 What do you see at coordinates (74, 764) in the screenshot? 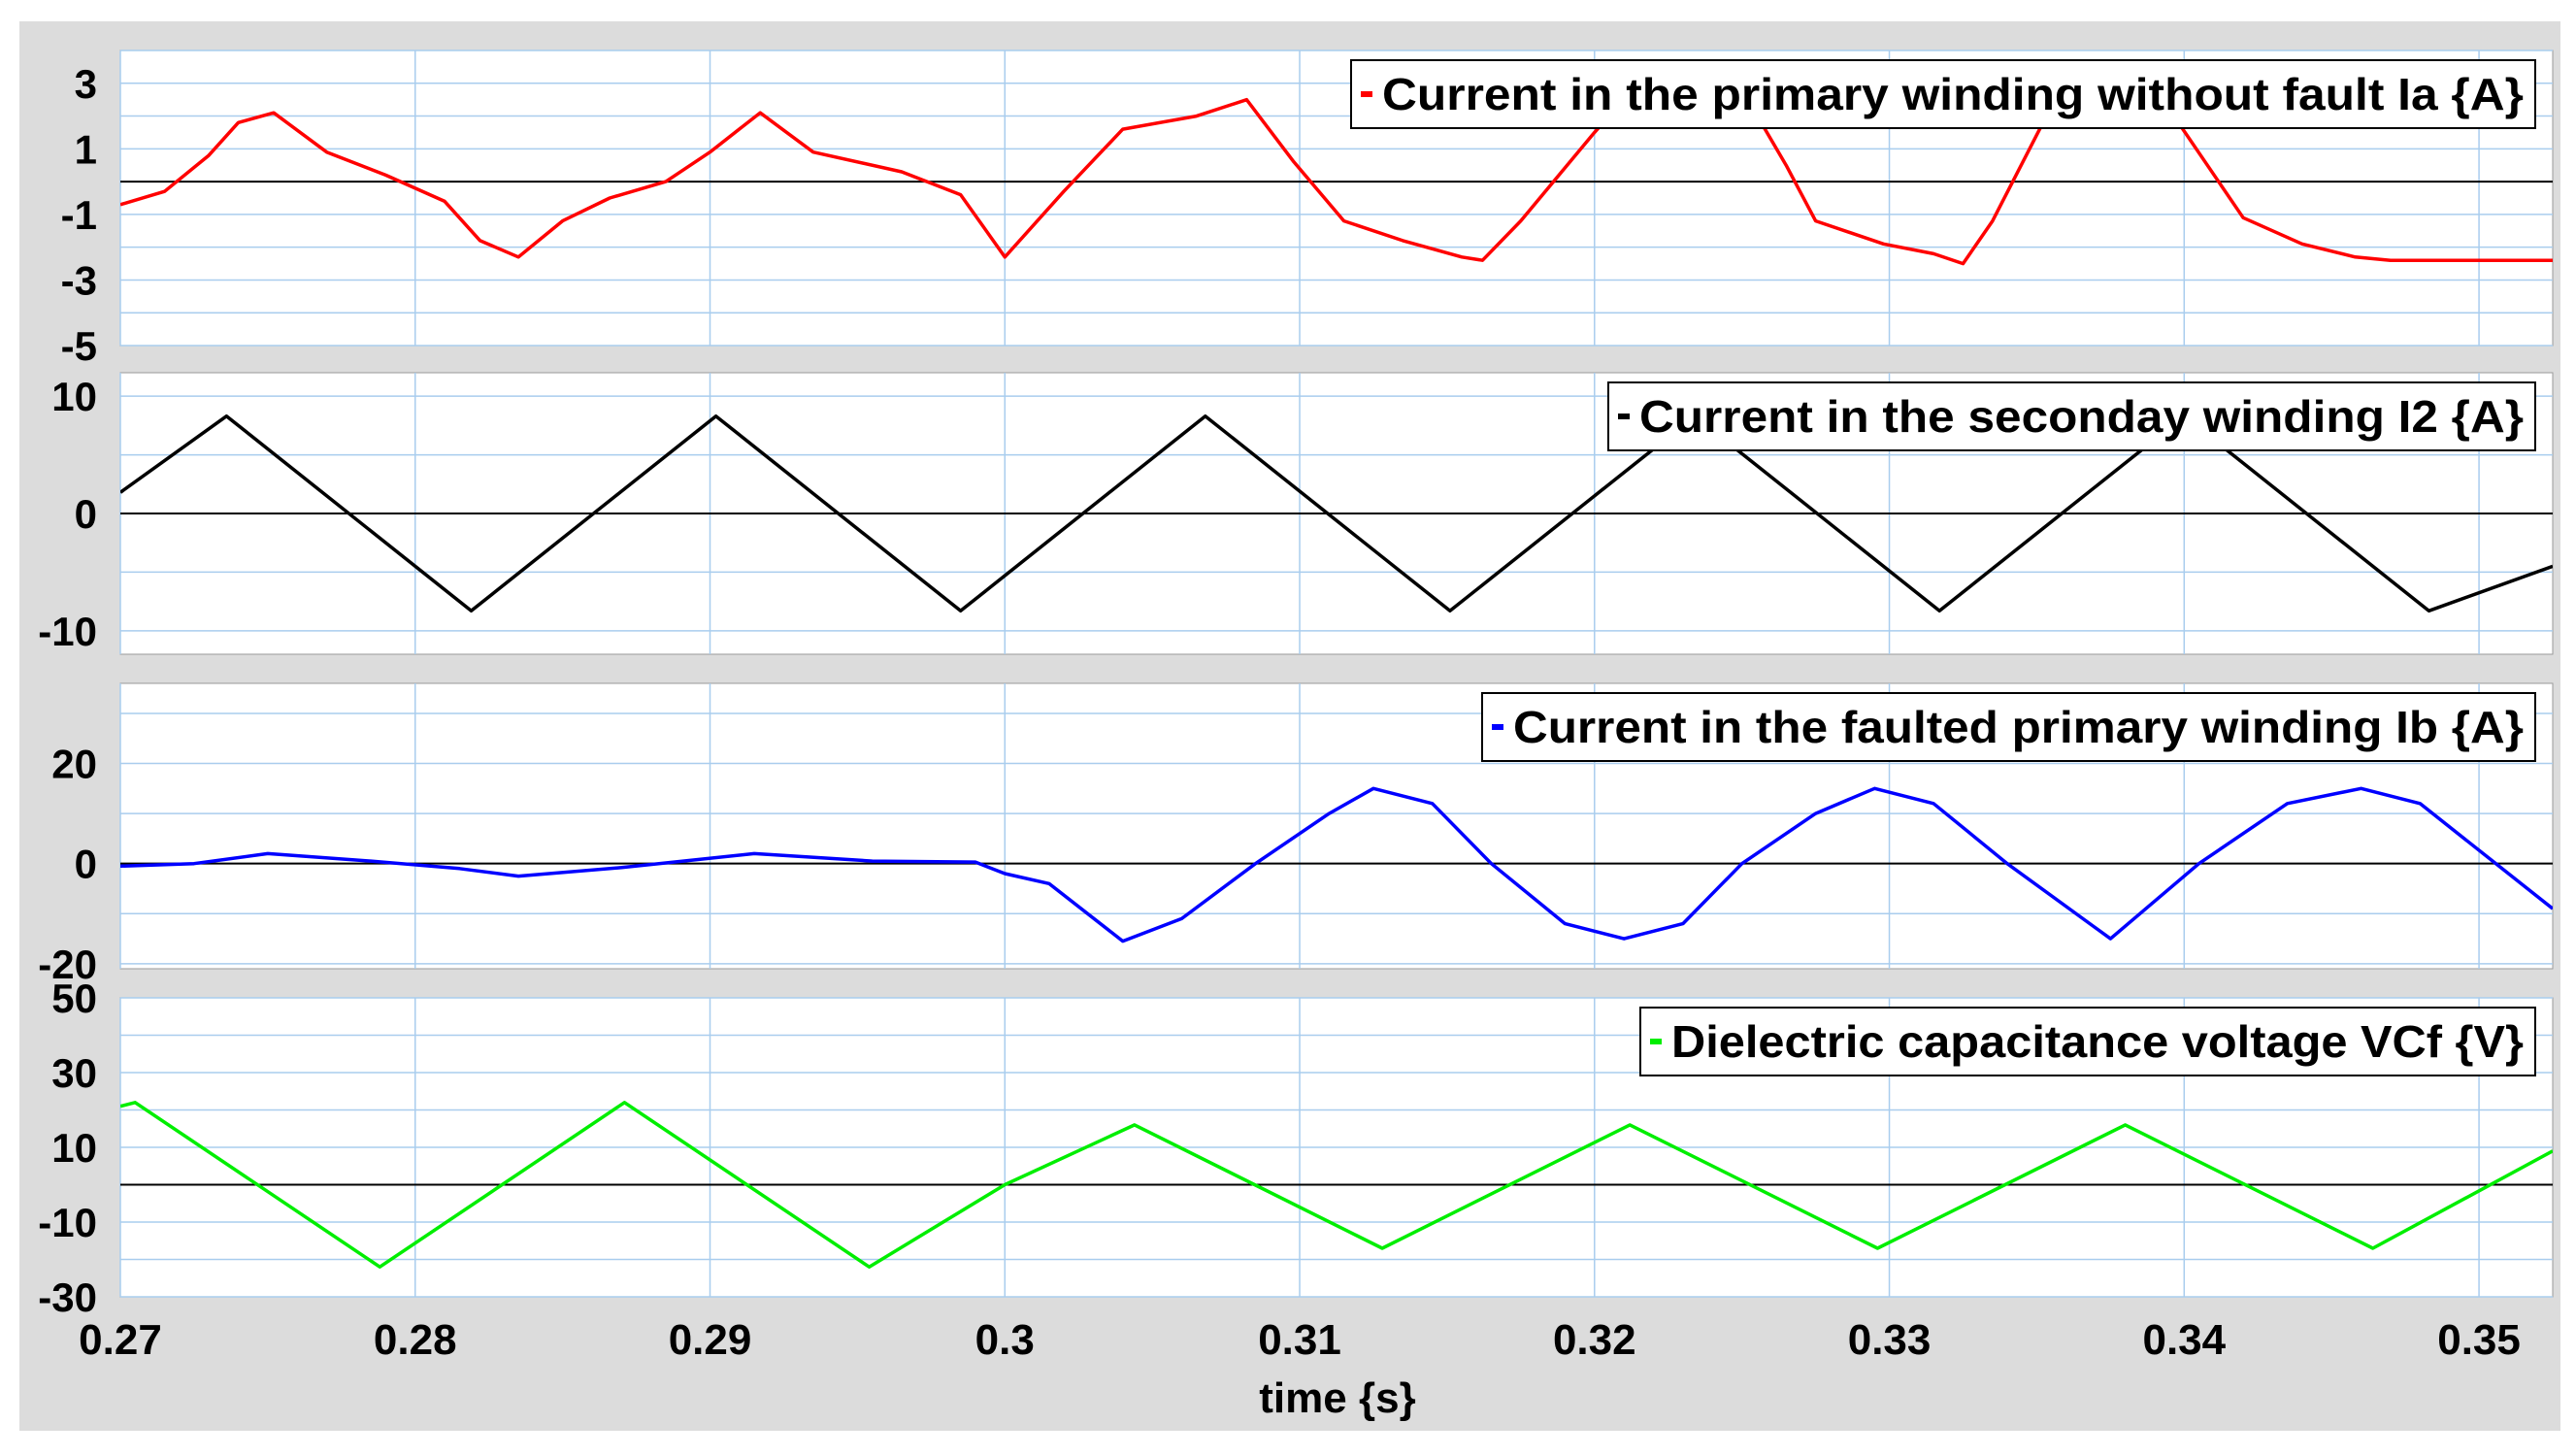
I see `y-tick-label: 20` at bounding box center [74, 764].